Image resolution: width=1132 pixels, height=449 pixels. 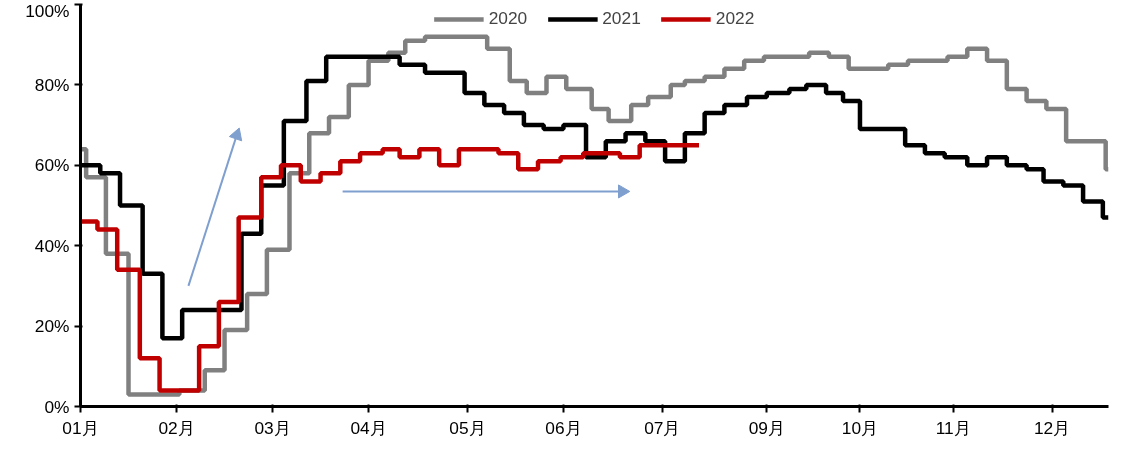 What do you see at coordinates (57, 406) in the screenshot?
I see `y-tick-label: 0%` at bounding box center [57, 406].